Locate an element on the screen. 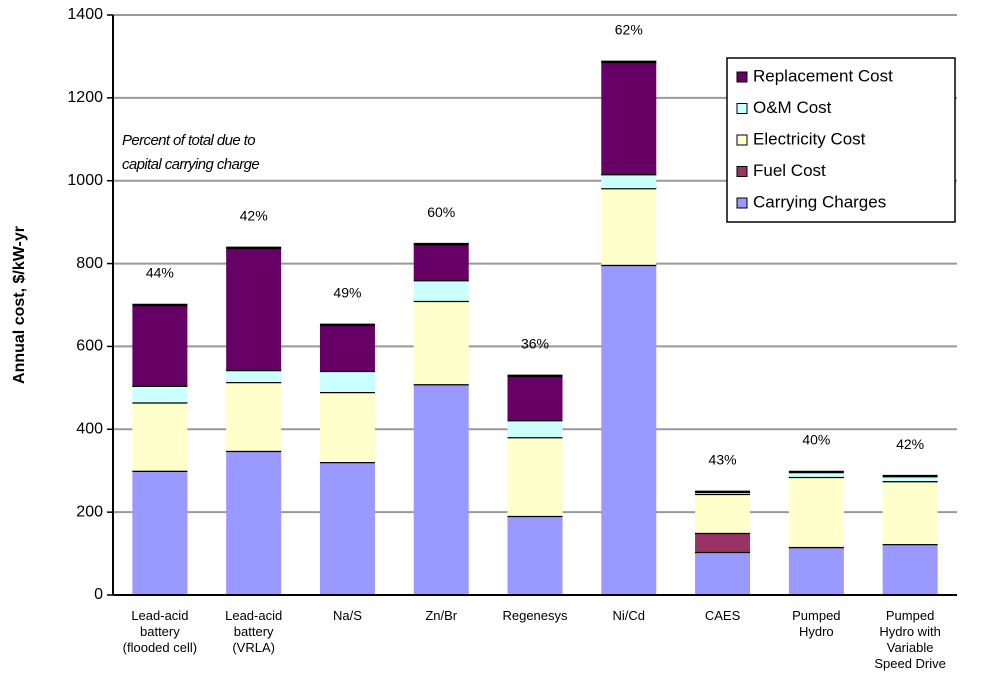 The image size is (981, 690). y-tick-label: 0 is located at coordinates (98, 594).